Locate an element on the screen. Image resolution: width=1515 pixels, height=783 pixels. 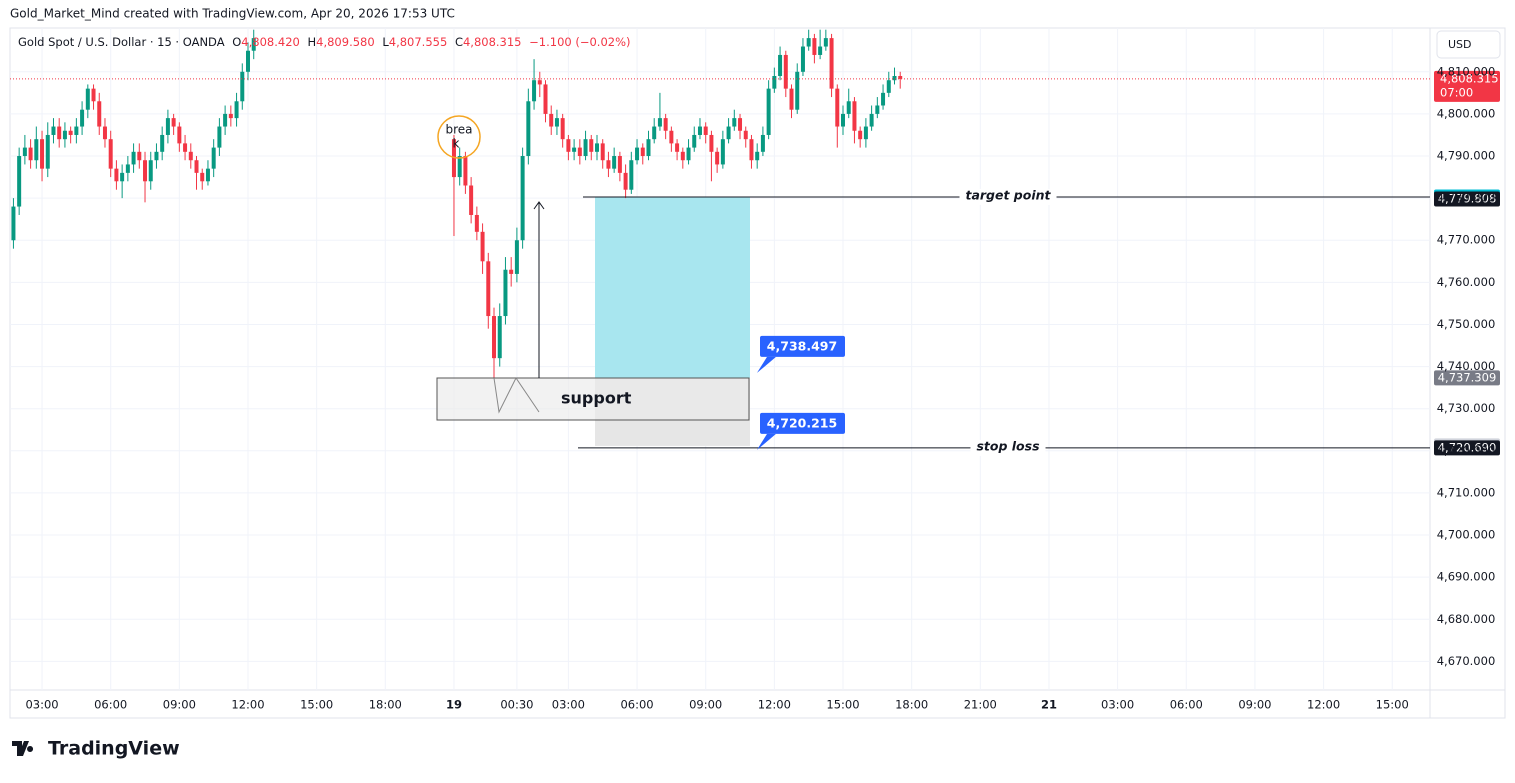
level-label: stop loss is located at coordinates (1007, 445).